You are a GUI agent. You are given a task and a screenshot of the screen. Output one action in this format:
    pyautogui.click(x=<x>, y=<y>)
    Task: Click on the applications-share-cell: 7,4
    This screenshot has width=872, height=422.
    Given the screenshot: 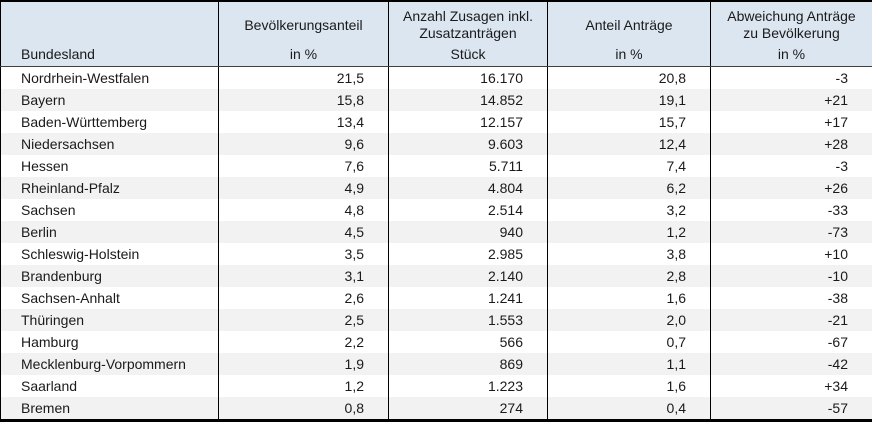 What is the action you would take?
    pyautogui.click(x=629, y=166)
    